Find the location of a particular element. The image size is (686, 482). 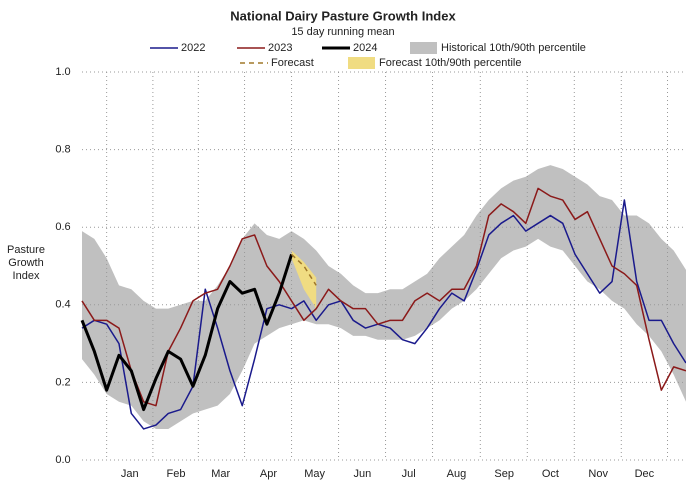

x-tick-label: Dec is located at coordinates (645, 474).